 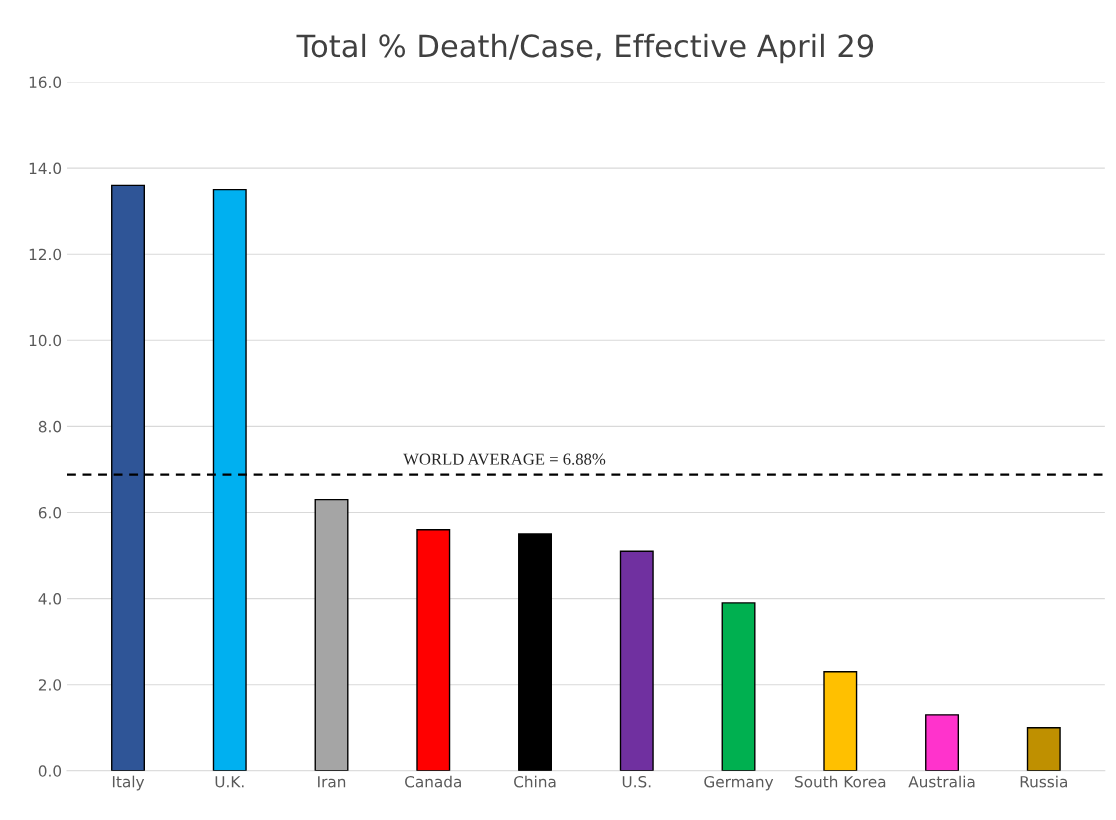 I want to click on x-tick-label: South Korea, so click(x=840, y=781).